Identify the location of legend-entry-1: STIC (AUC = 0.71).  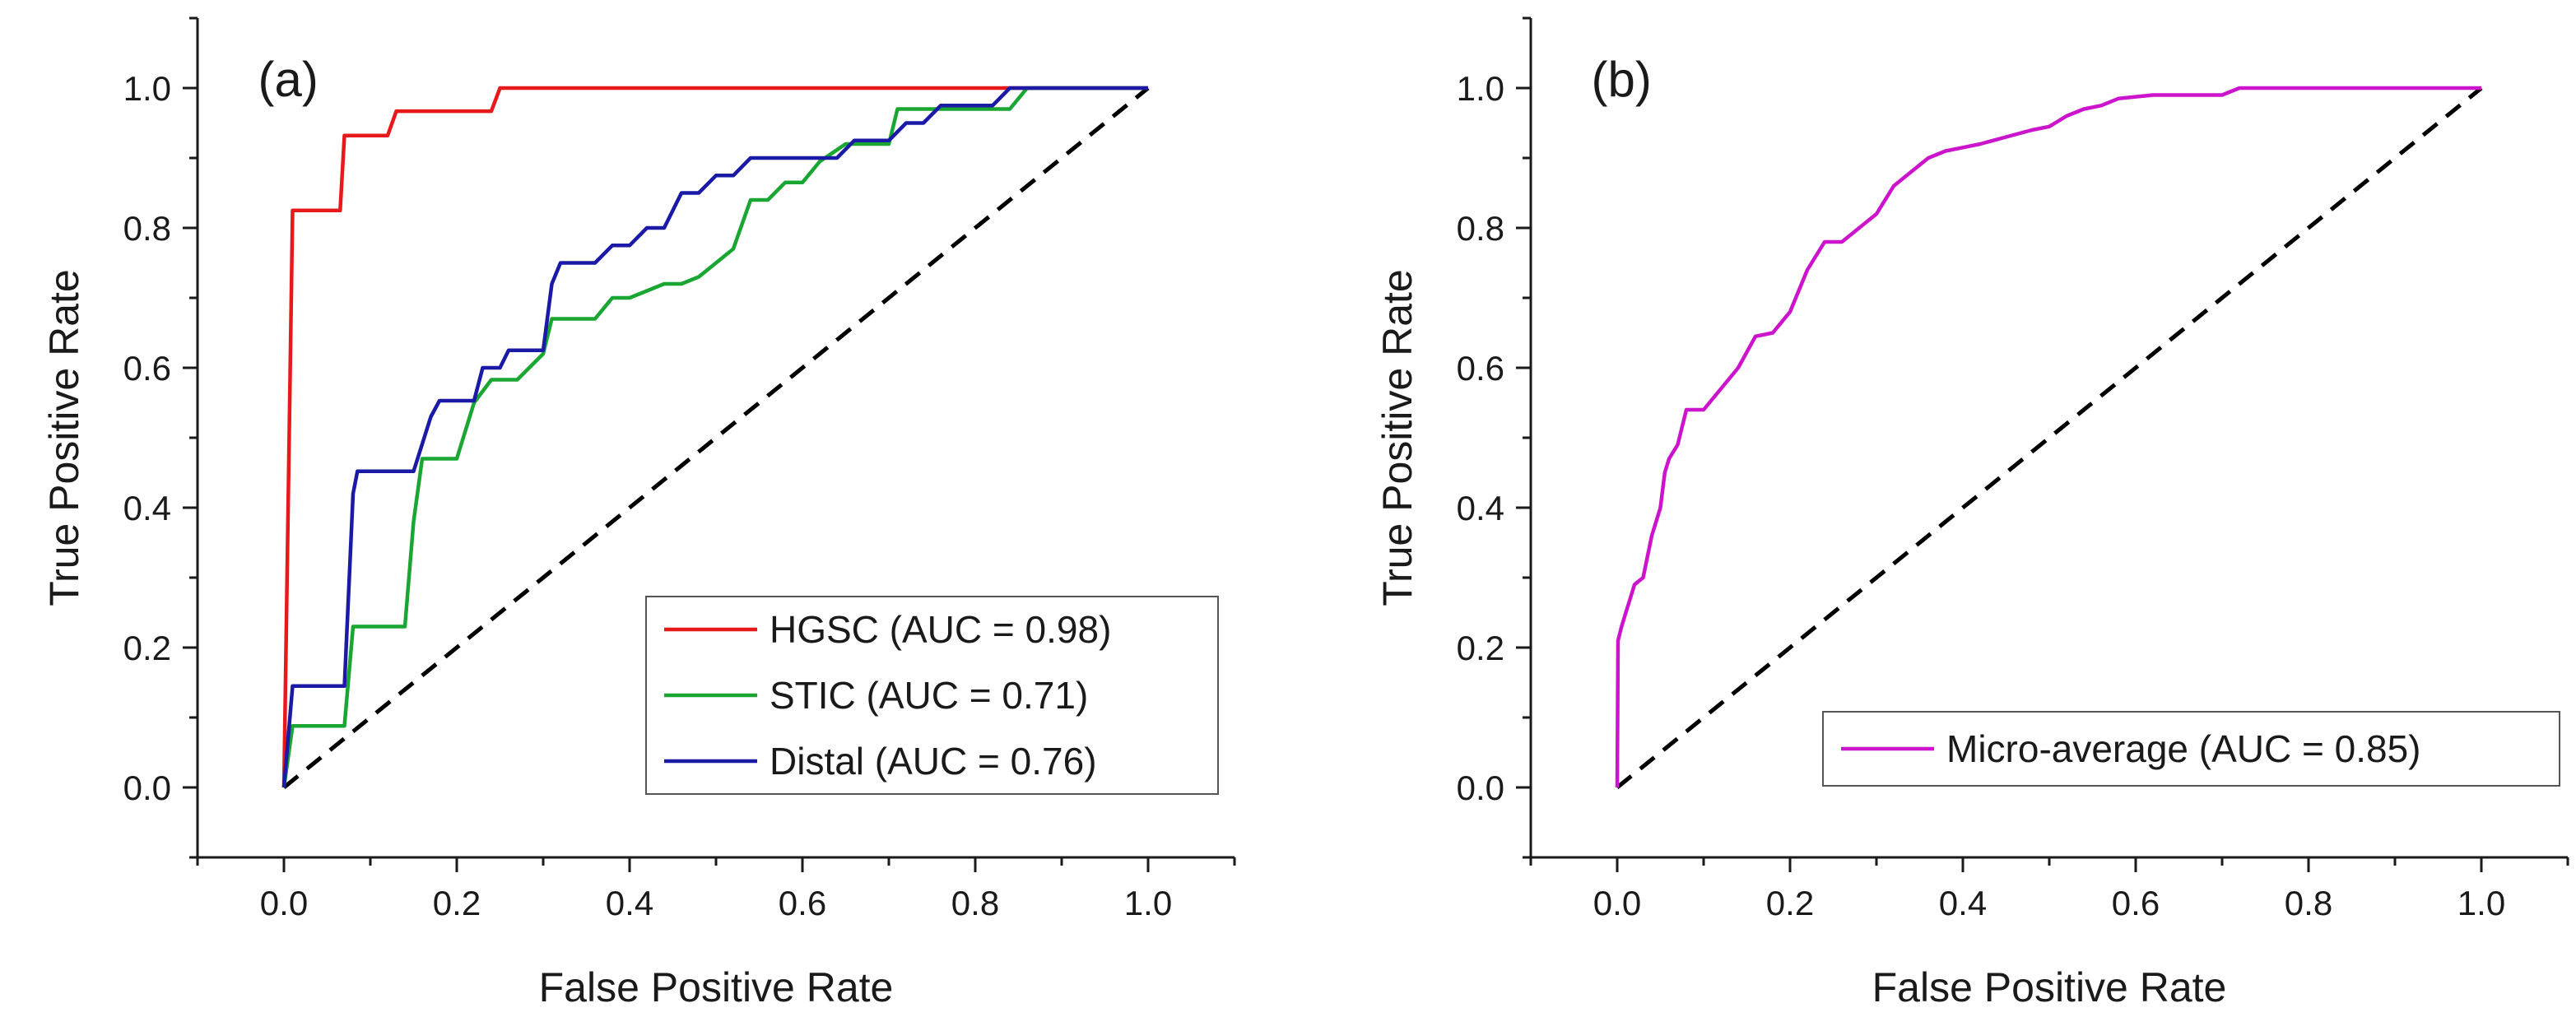
(929, 695).